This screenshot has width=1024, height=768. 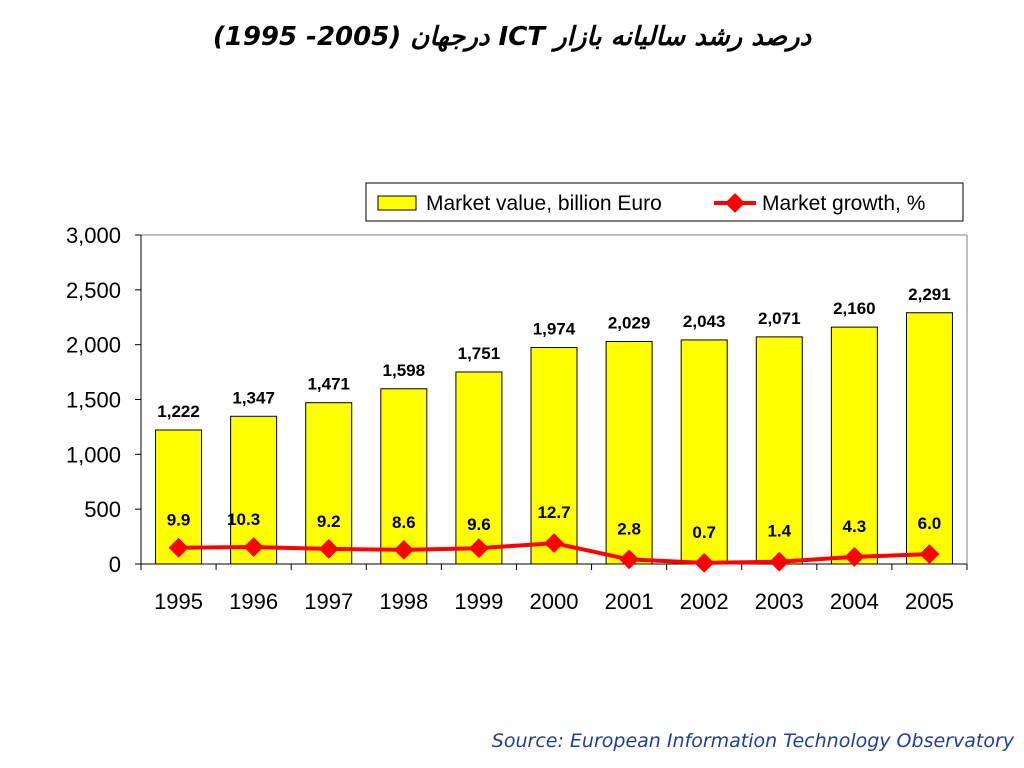 What do you see at coordinates (478, 601) in the screenshot?
I see `x-tick-label: 1999` at bounding box center [478, 601].